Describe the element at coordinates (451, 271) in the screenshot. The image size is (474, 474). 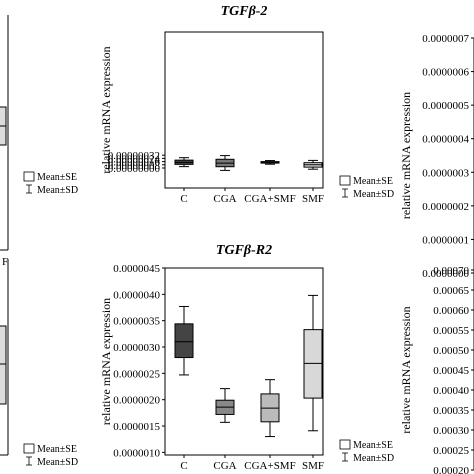
I see `y-tick-label-5-10: 0.00070` at that location.